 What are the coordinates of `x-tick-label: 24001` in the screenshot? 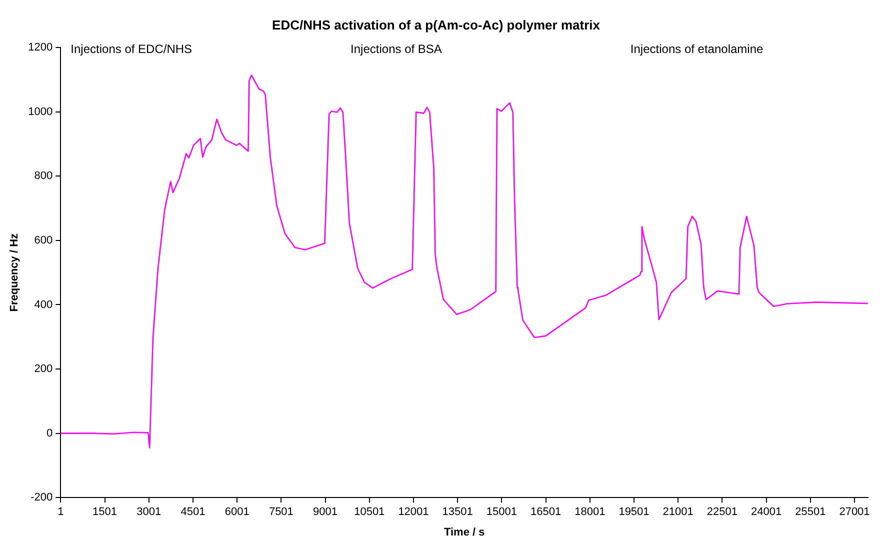 It's located at (766, 512).